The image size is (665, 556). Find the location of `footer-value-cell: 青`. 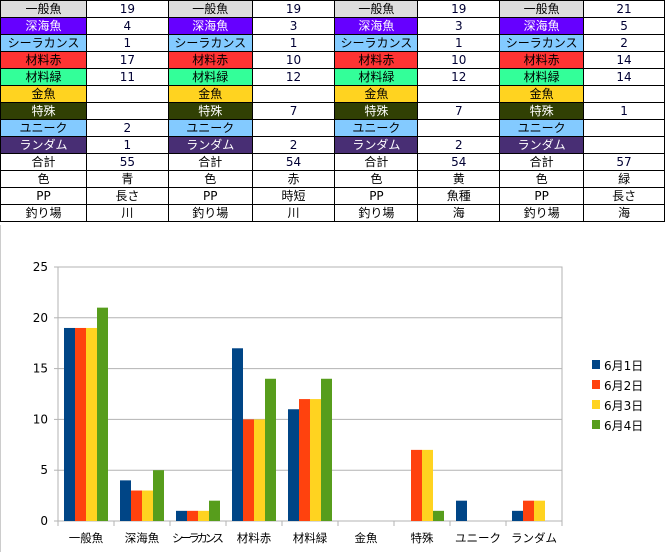

footer-value-cell: 青 is located at coordinates (127, 179).